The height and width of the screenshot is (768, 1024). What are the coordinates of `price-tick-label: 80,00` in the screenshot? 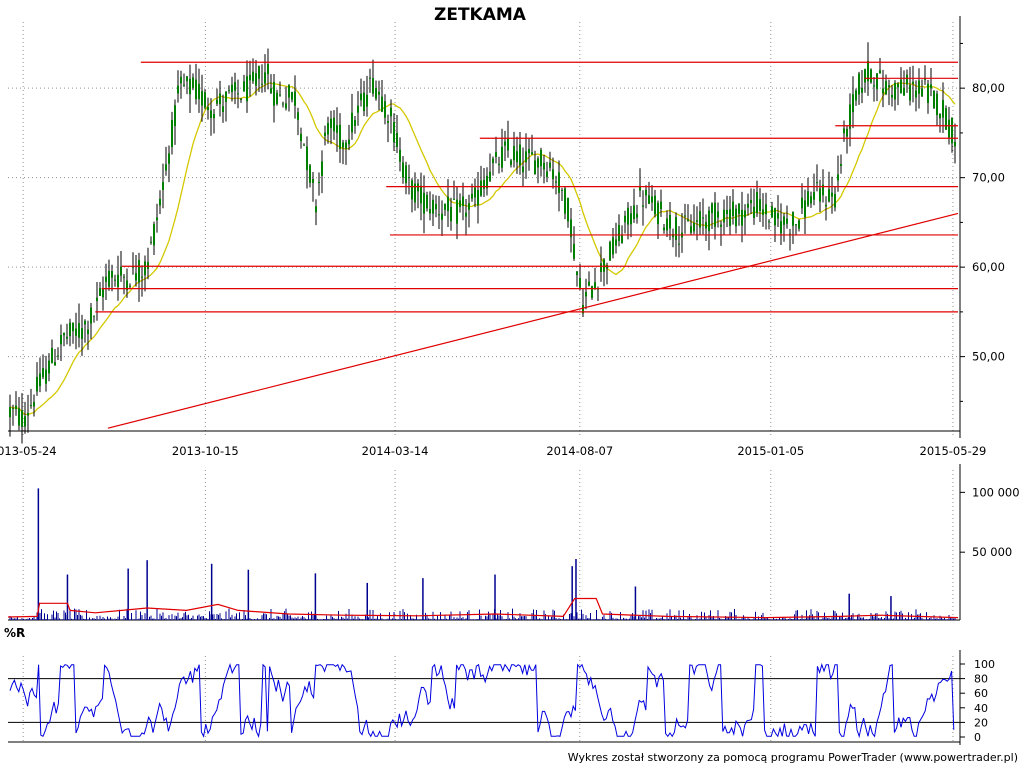 It's located at (988, 88).